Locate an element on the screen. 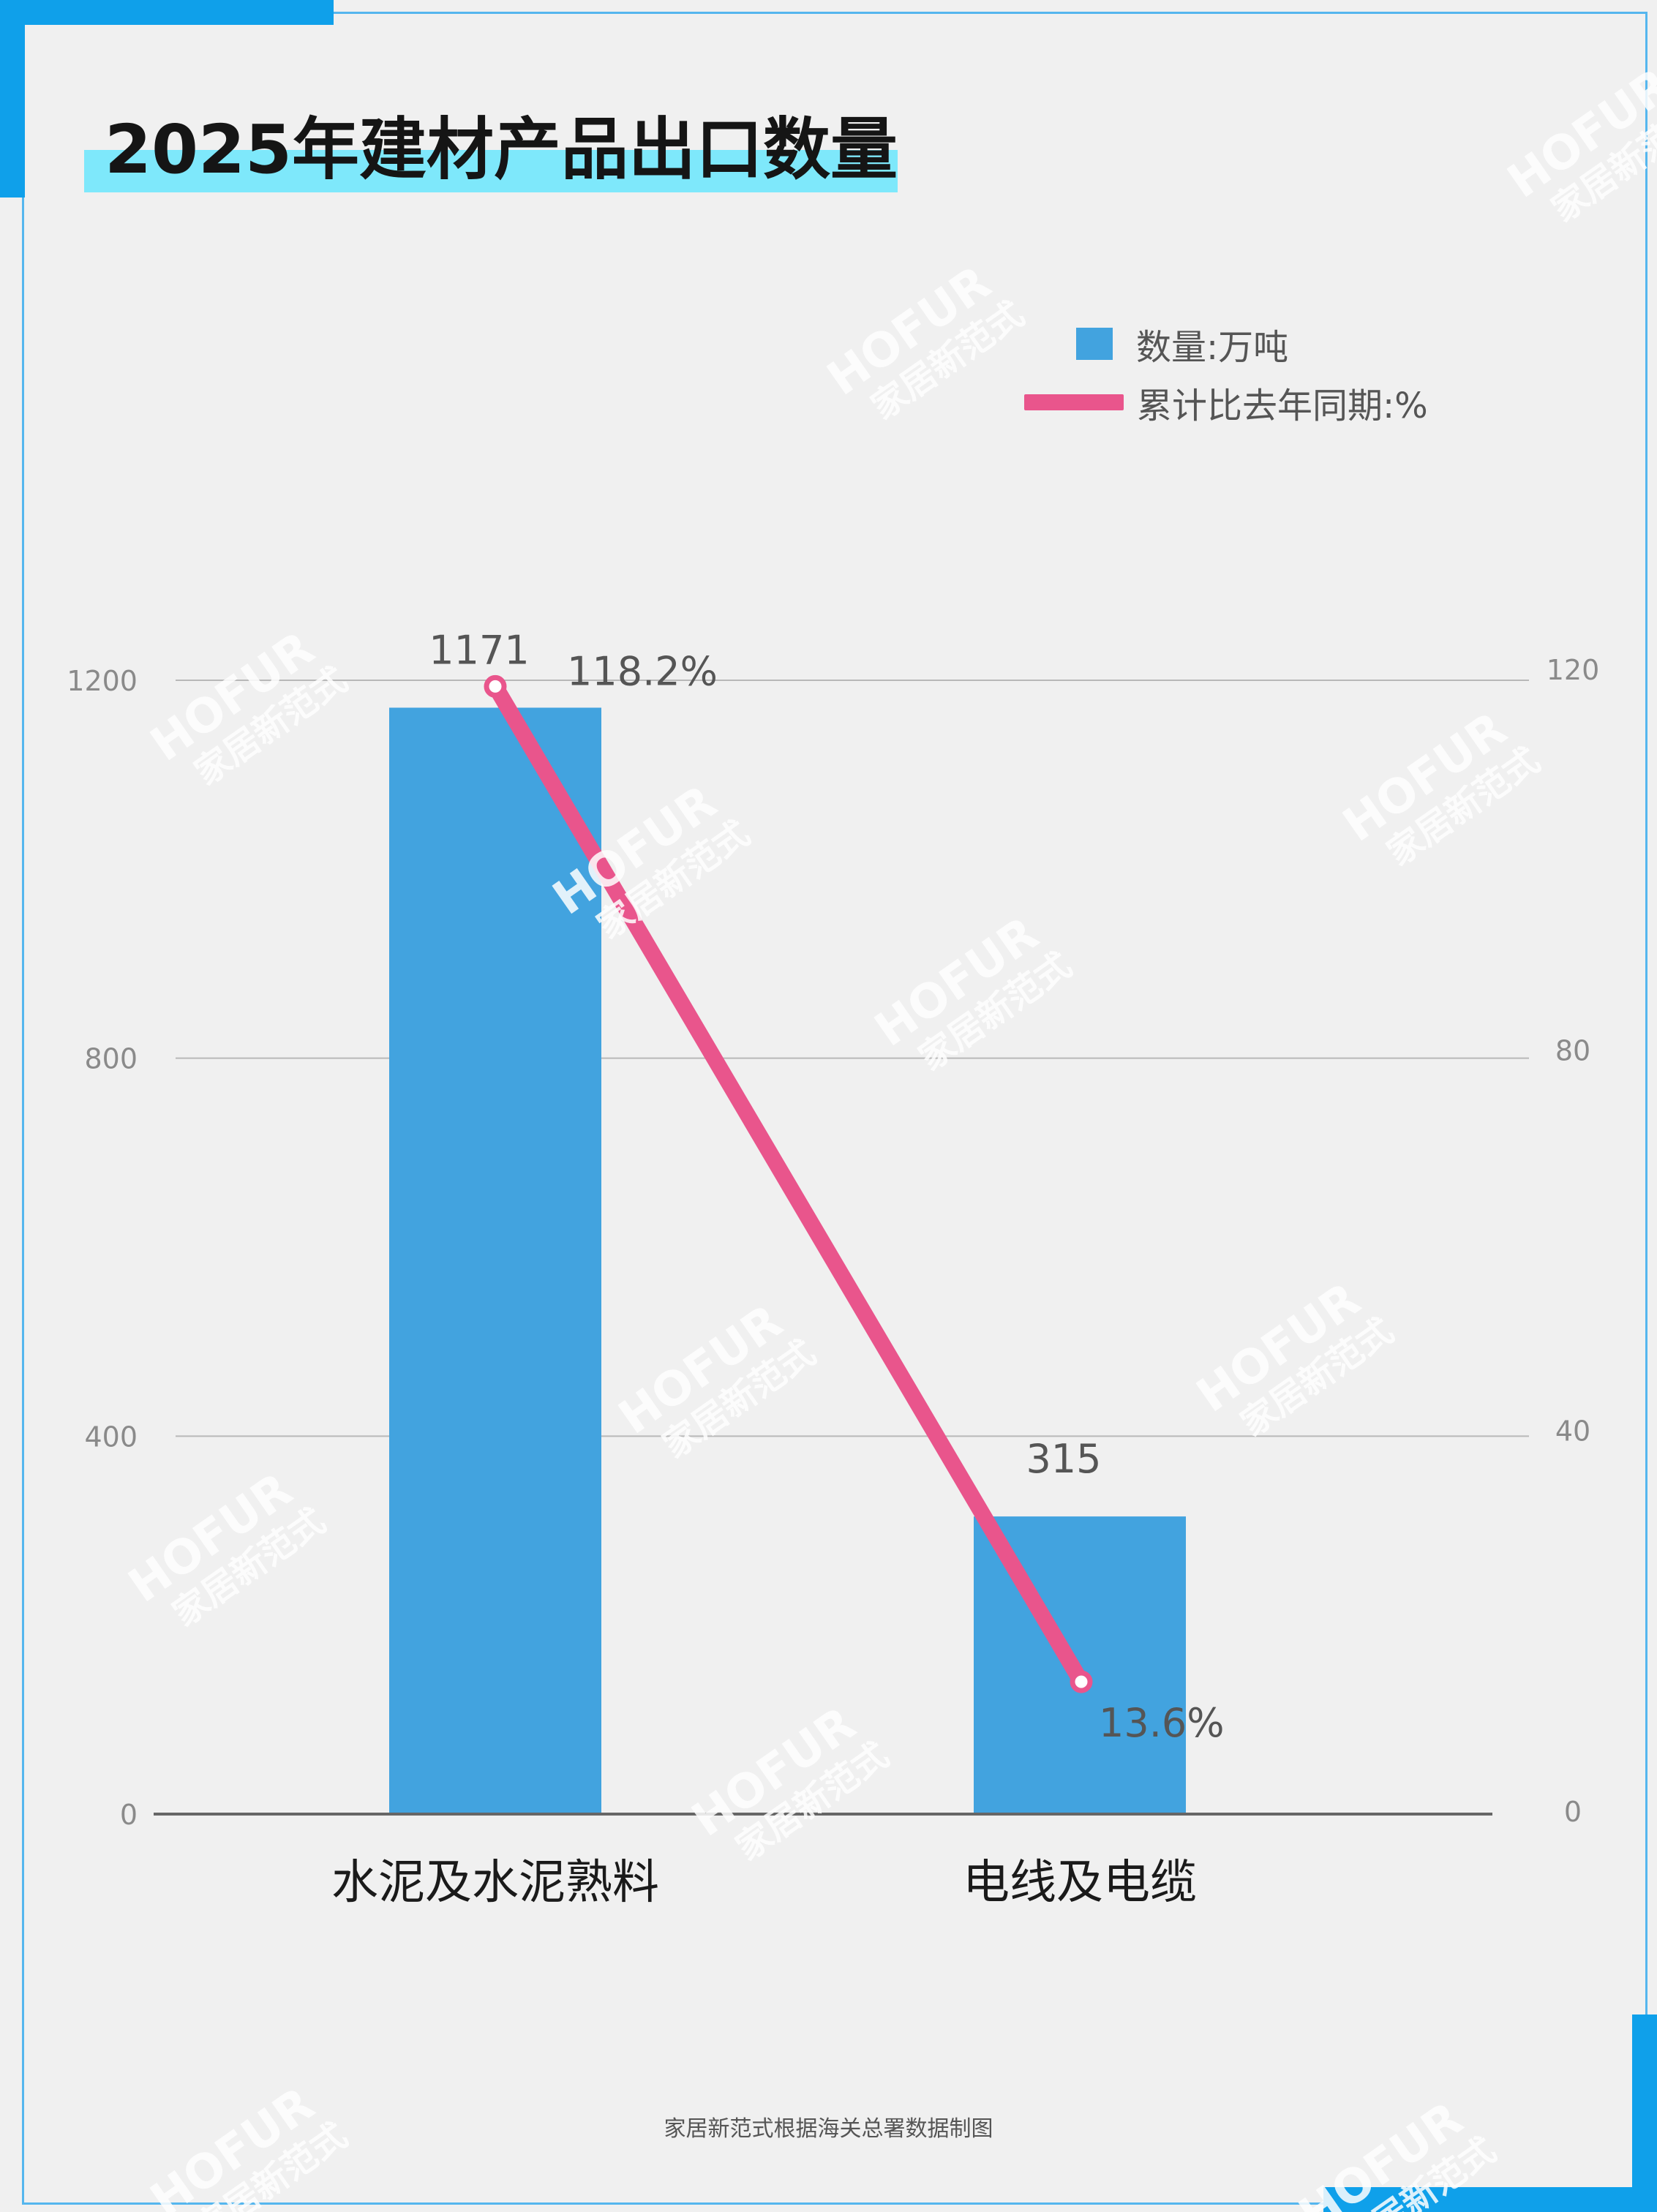 This screenshot has width=1657, height=2212. legend-line-label: 累计比去年同期:% is located at coordinates (1283, 406).